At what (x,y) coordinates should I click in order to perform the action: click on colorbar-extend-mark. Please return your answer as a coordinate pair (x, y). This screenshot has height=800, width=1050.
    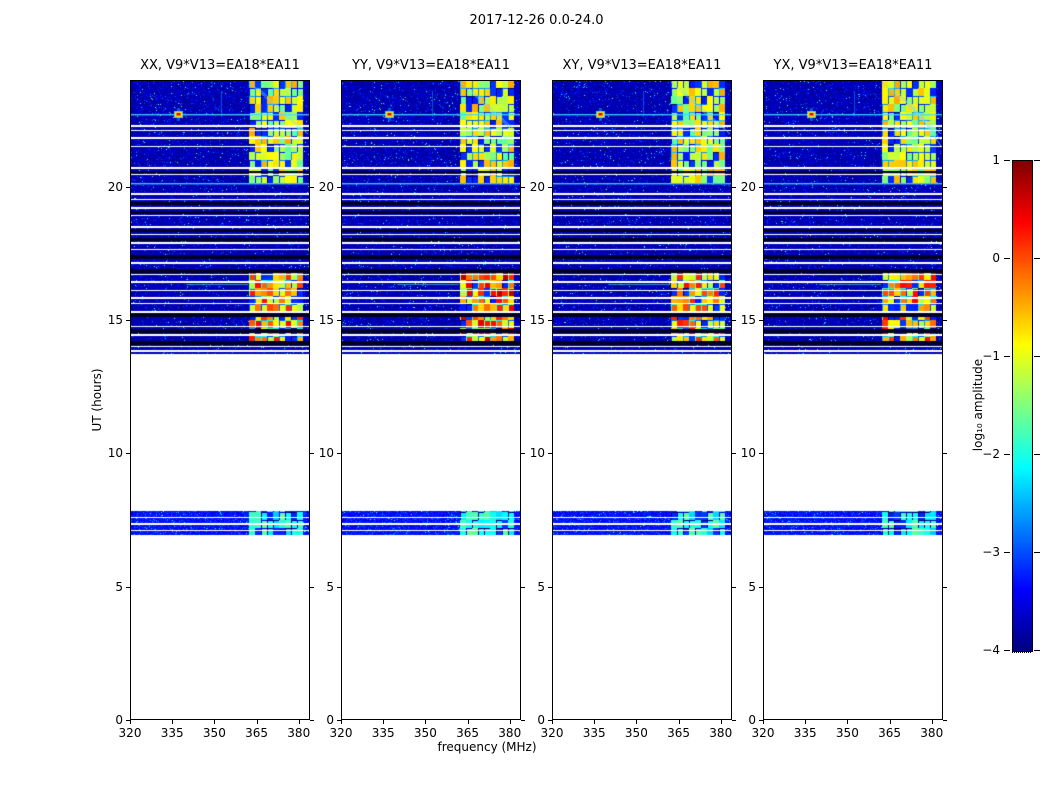
    Looking at the image, I should click on (1021, 652).